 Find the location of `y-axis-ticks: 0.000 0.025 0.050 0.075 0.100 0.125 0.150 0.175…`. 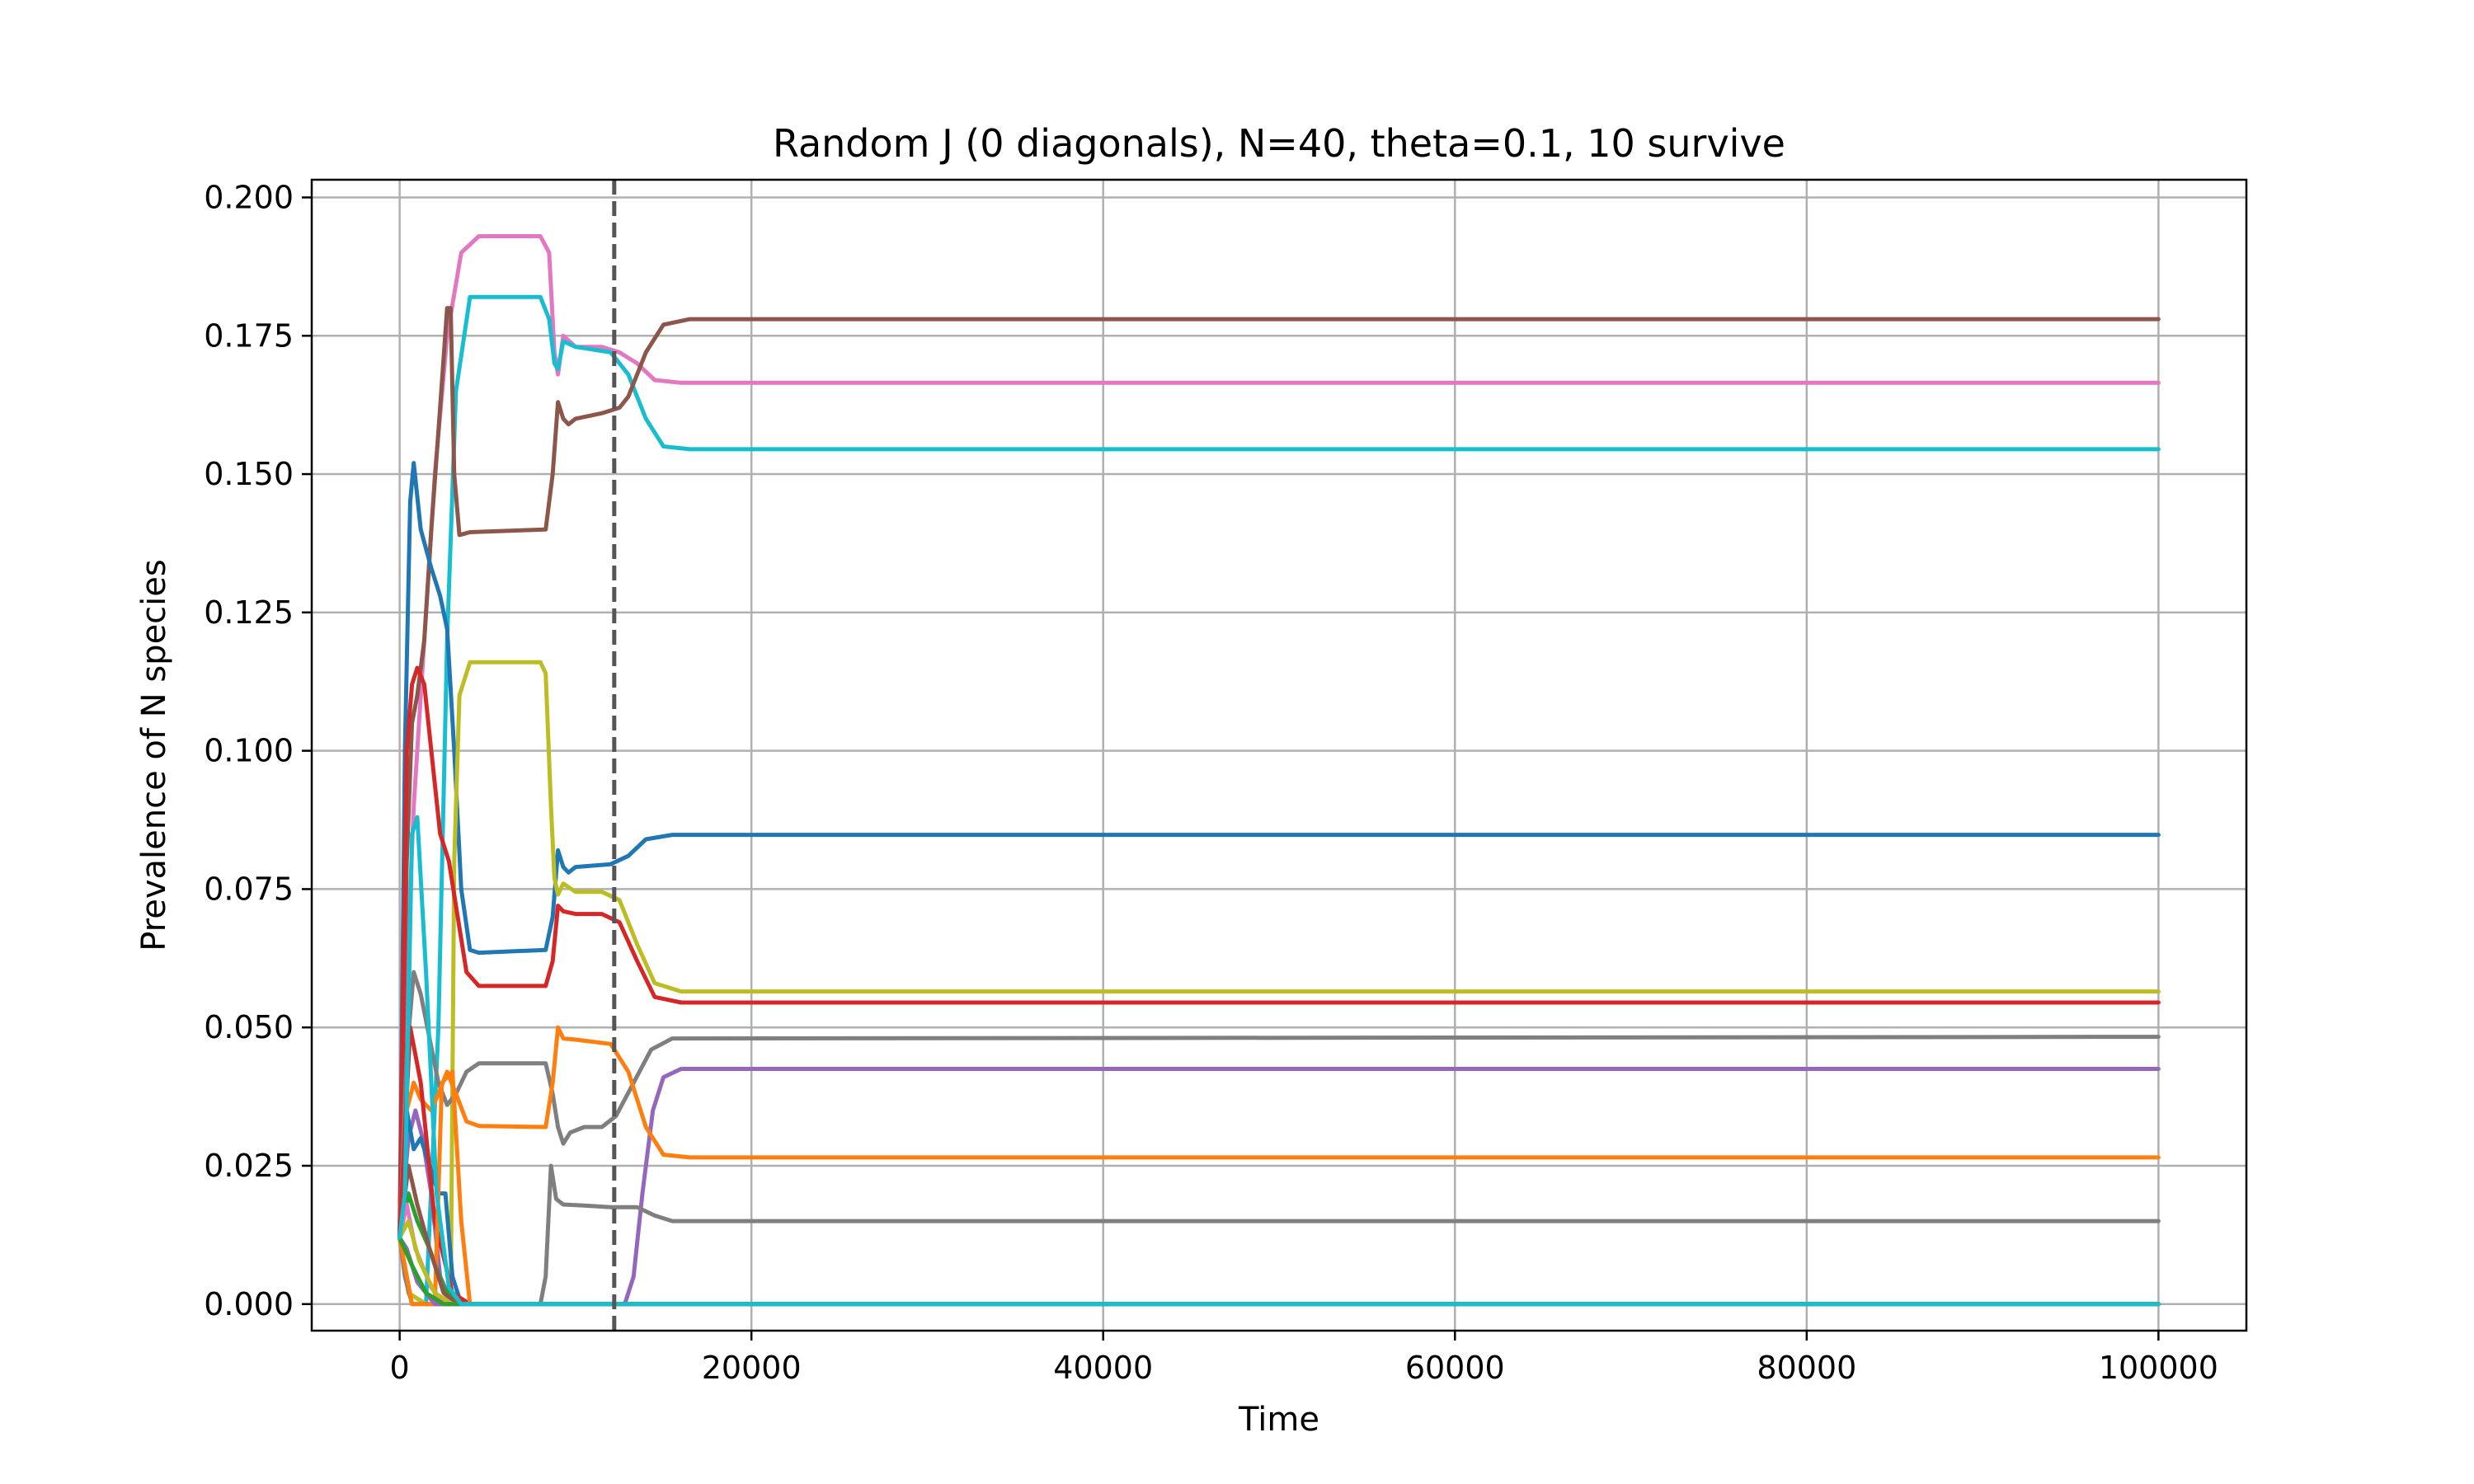

y-axis-ticks: 0.000 0.025 0.050 0.075 0.100 0.125 0.150 0.175… is located at coordinates (258, 750).